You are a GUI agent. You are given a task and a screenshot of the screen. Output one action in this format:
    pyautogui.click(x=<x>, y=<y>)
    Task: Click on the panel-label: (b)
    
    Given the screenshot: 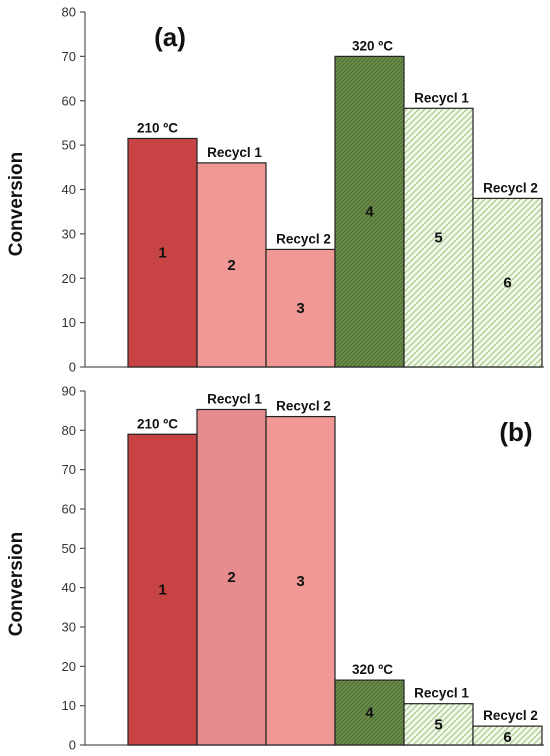 What is the action you would take?
    pyautogui.click(x=515, y=432)
    